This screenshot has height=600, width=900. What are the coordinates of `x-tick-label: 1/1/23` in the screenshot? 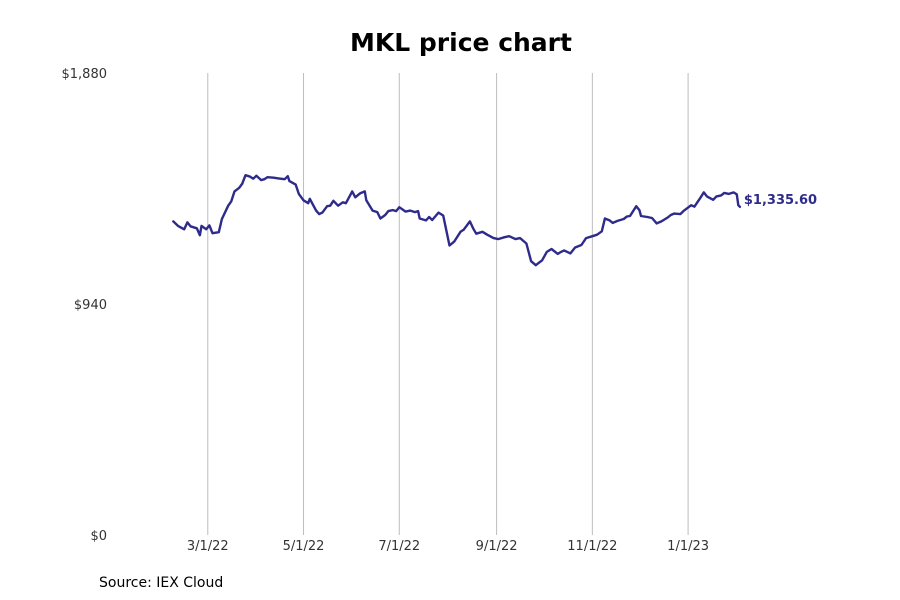 It's located at (688, 546).